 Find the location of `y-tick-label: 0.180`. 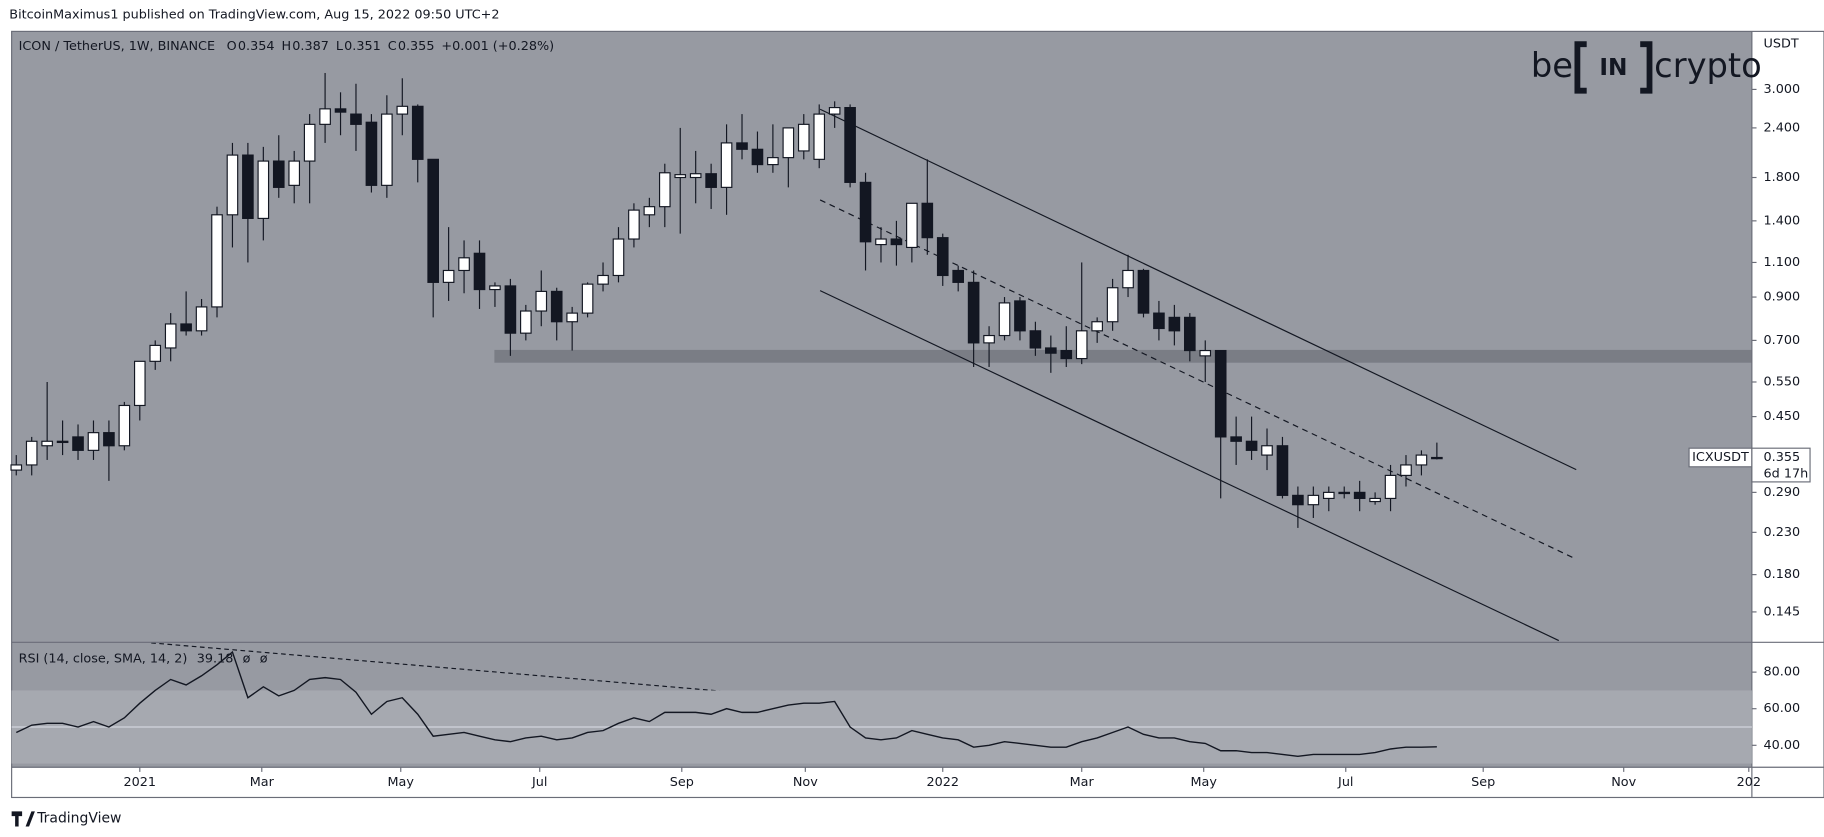

y-tick-label: 0.180 is located at coordinates (1782, 574).